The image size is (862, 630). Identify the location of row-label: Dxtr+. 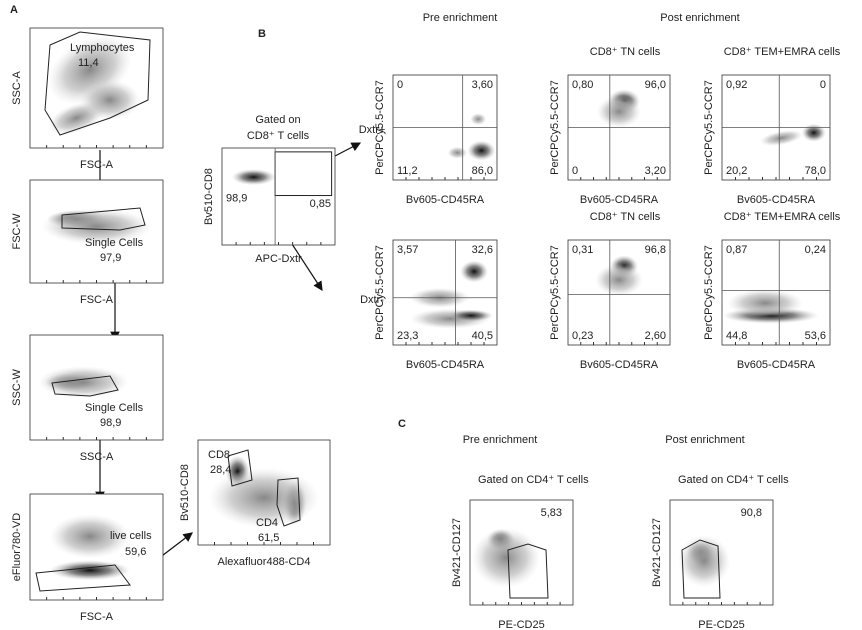
(372, 130).